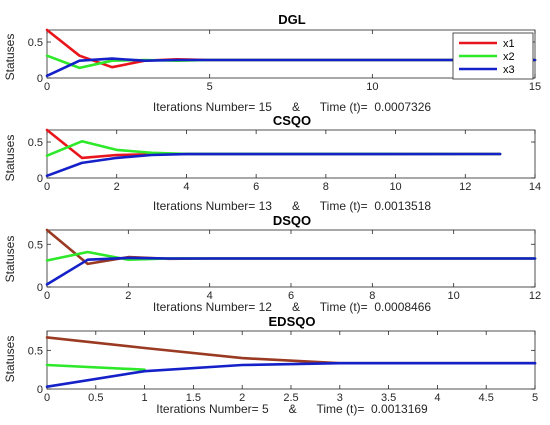 The height and width of the screenshot is (425, 550). Describe the element at coordinates (95, 398) in the screenshot. I see `x-tick-label: 0.5` at that location.